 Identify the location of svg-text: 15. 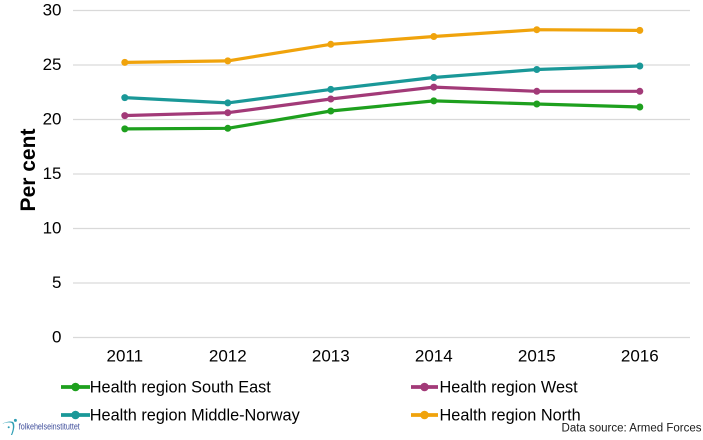
(52, 173).